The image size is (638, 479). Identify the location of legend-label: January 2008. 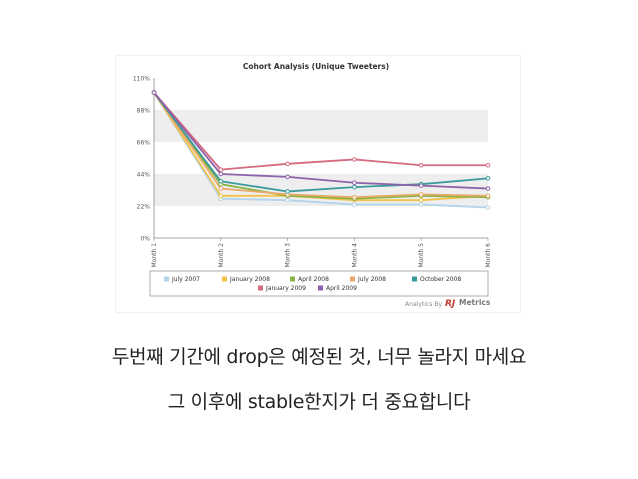
(249, 279).